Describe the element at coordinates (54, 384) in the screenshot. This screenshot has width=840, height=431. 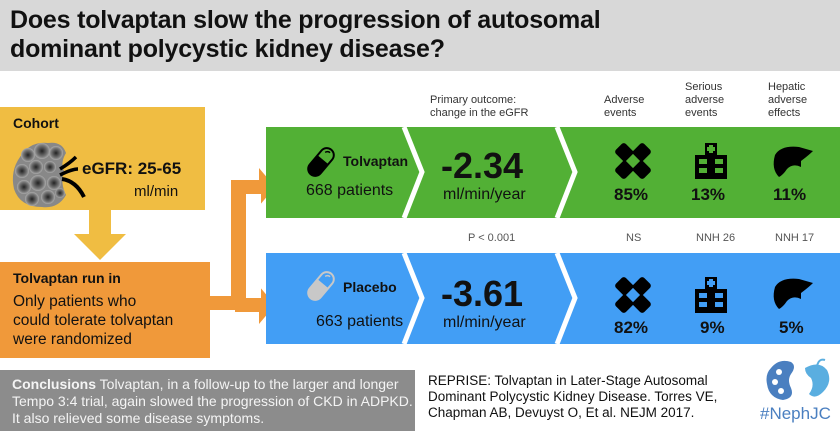
I see `conclusions-label: Conclusions` at that location.